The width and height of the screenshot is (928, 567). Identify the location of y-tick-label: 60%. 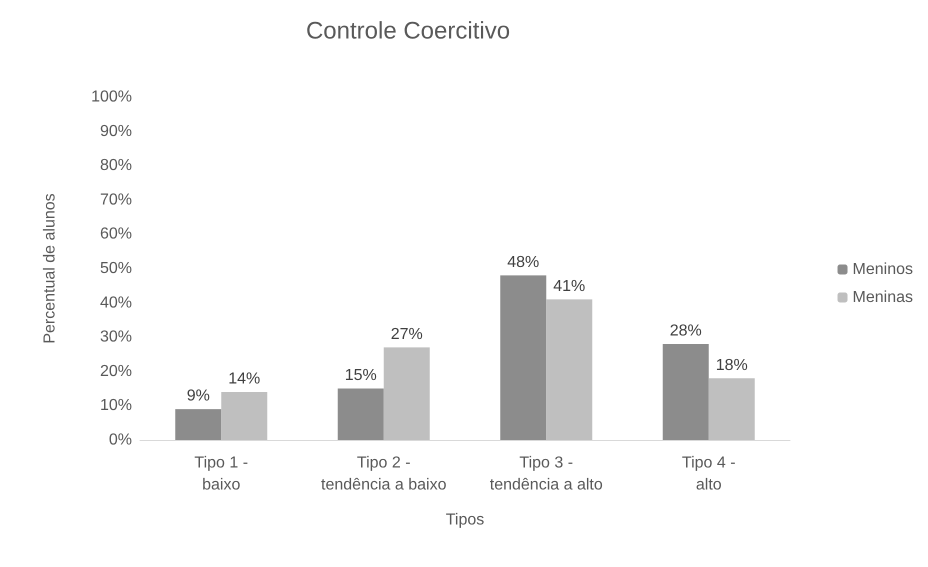
(116, 234).